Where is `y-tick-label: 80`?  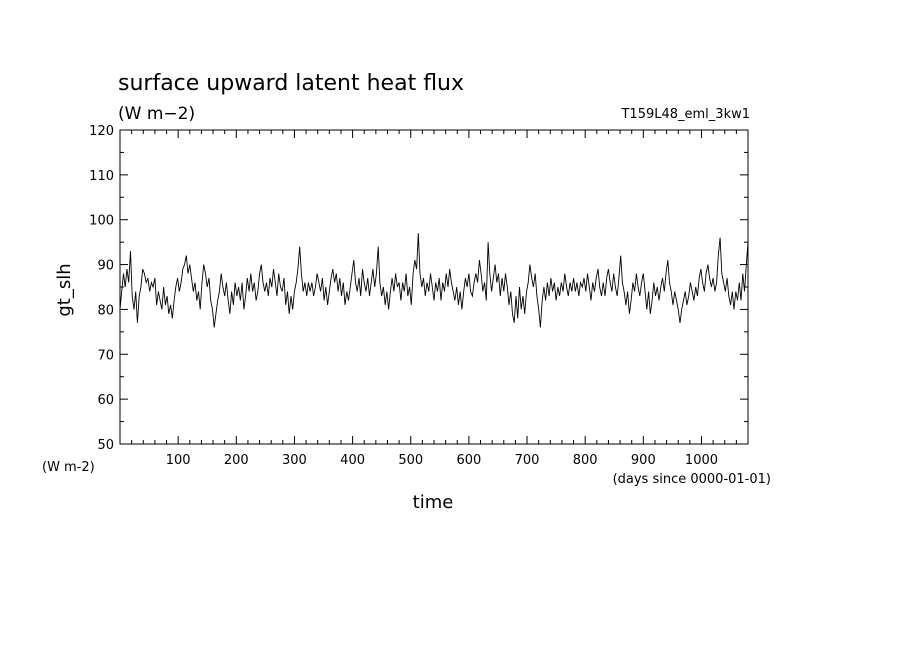 y-tick-label: 80 is located at coordinates (105, 310).